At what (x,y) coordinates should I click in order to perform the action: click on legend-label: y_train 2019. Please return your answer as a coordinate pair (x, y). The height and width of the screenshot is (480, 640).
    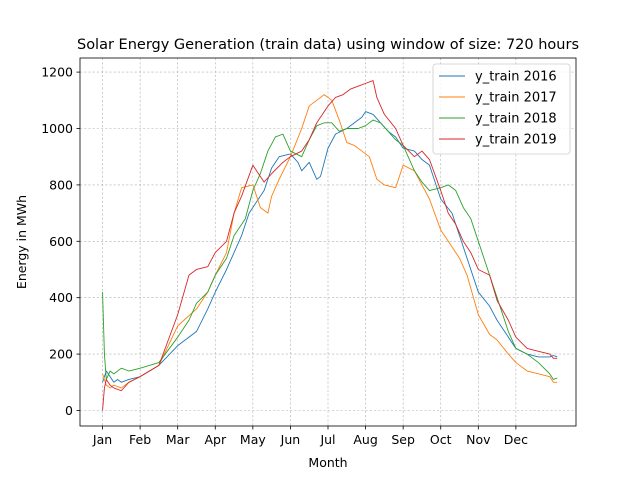
    Looking at the image, I should click on (516, 140).